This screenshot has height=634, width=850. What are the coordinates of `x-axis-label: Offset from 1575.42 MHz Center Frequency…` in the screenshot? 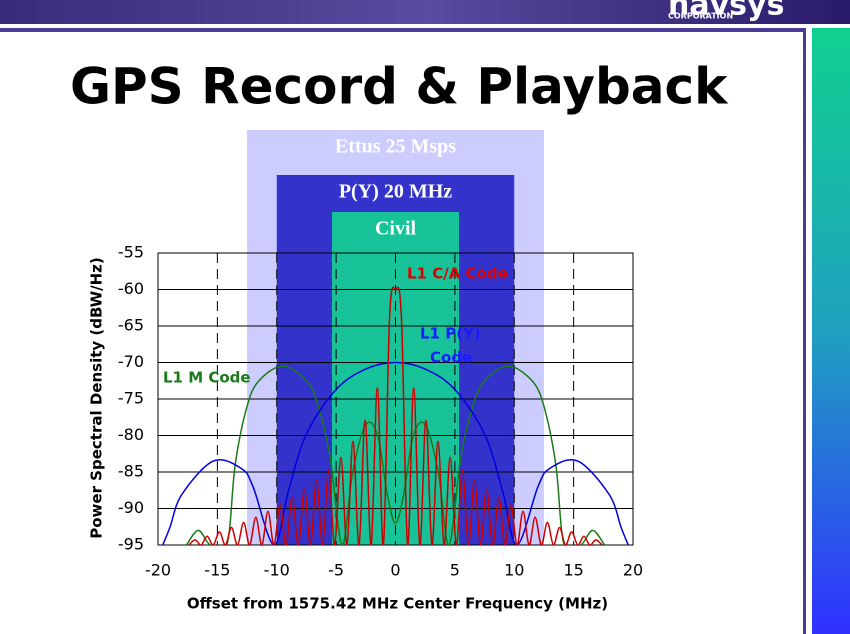 It's located at (397, 604).